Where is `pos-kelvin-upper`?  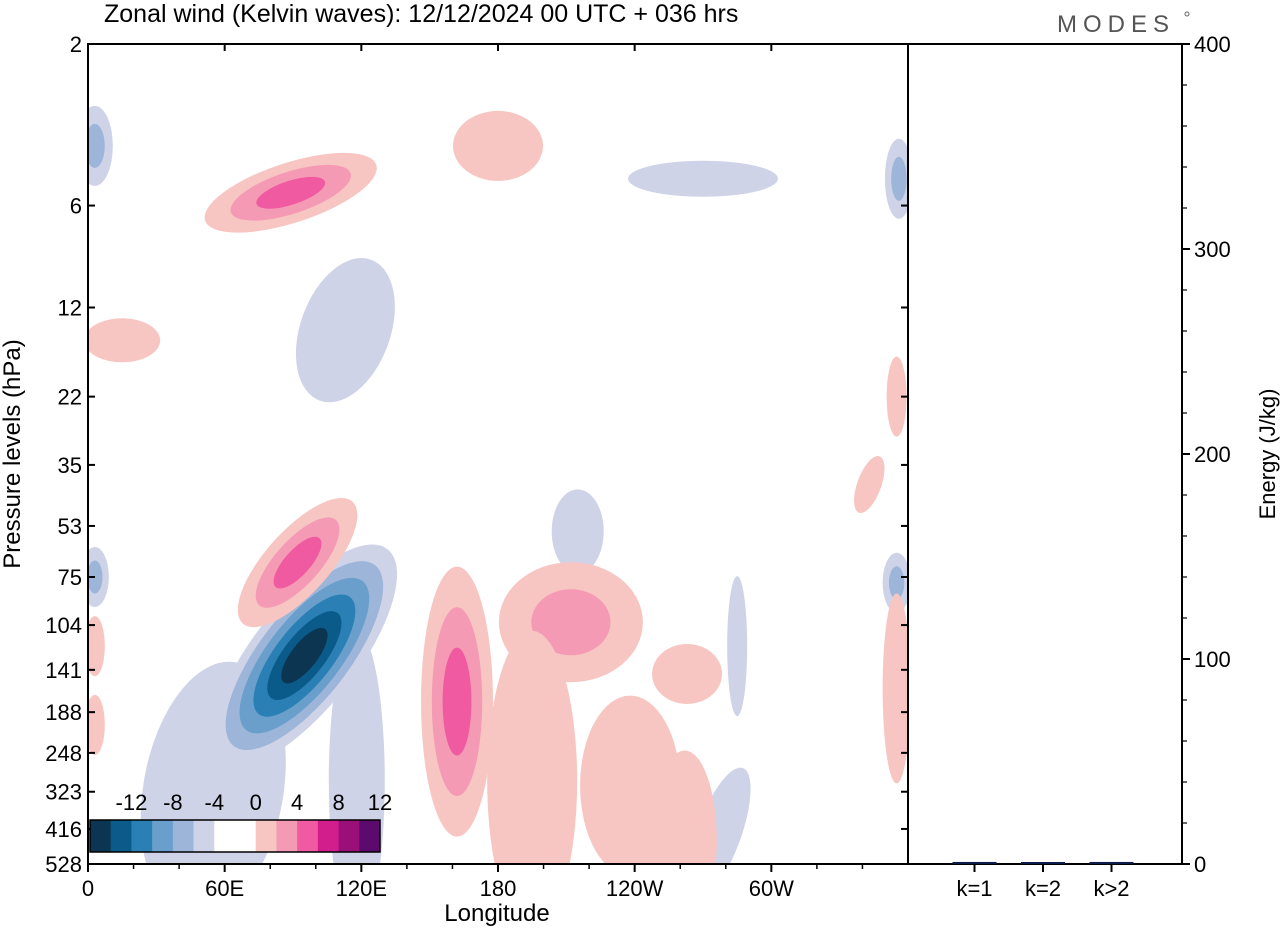 pos-kelvin-upper is located at coordinates (297, 562).